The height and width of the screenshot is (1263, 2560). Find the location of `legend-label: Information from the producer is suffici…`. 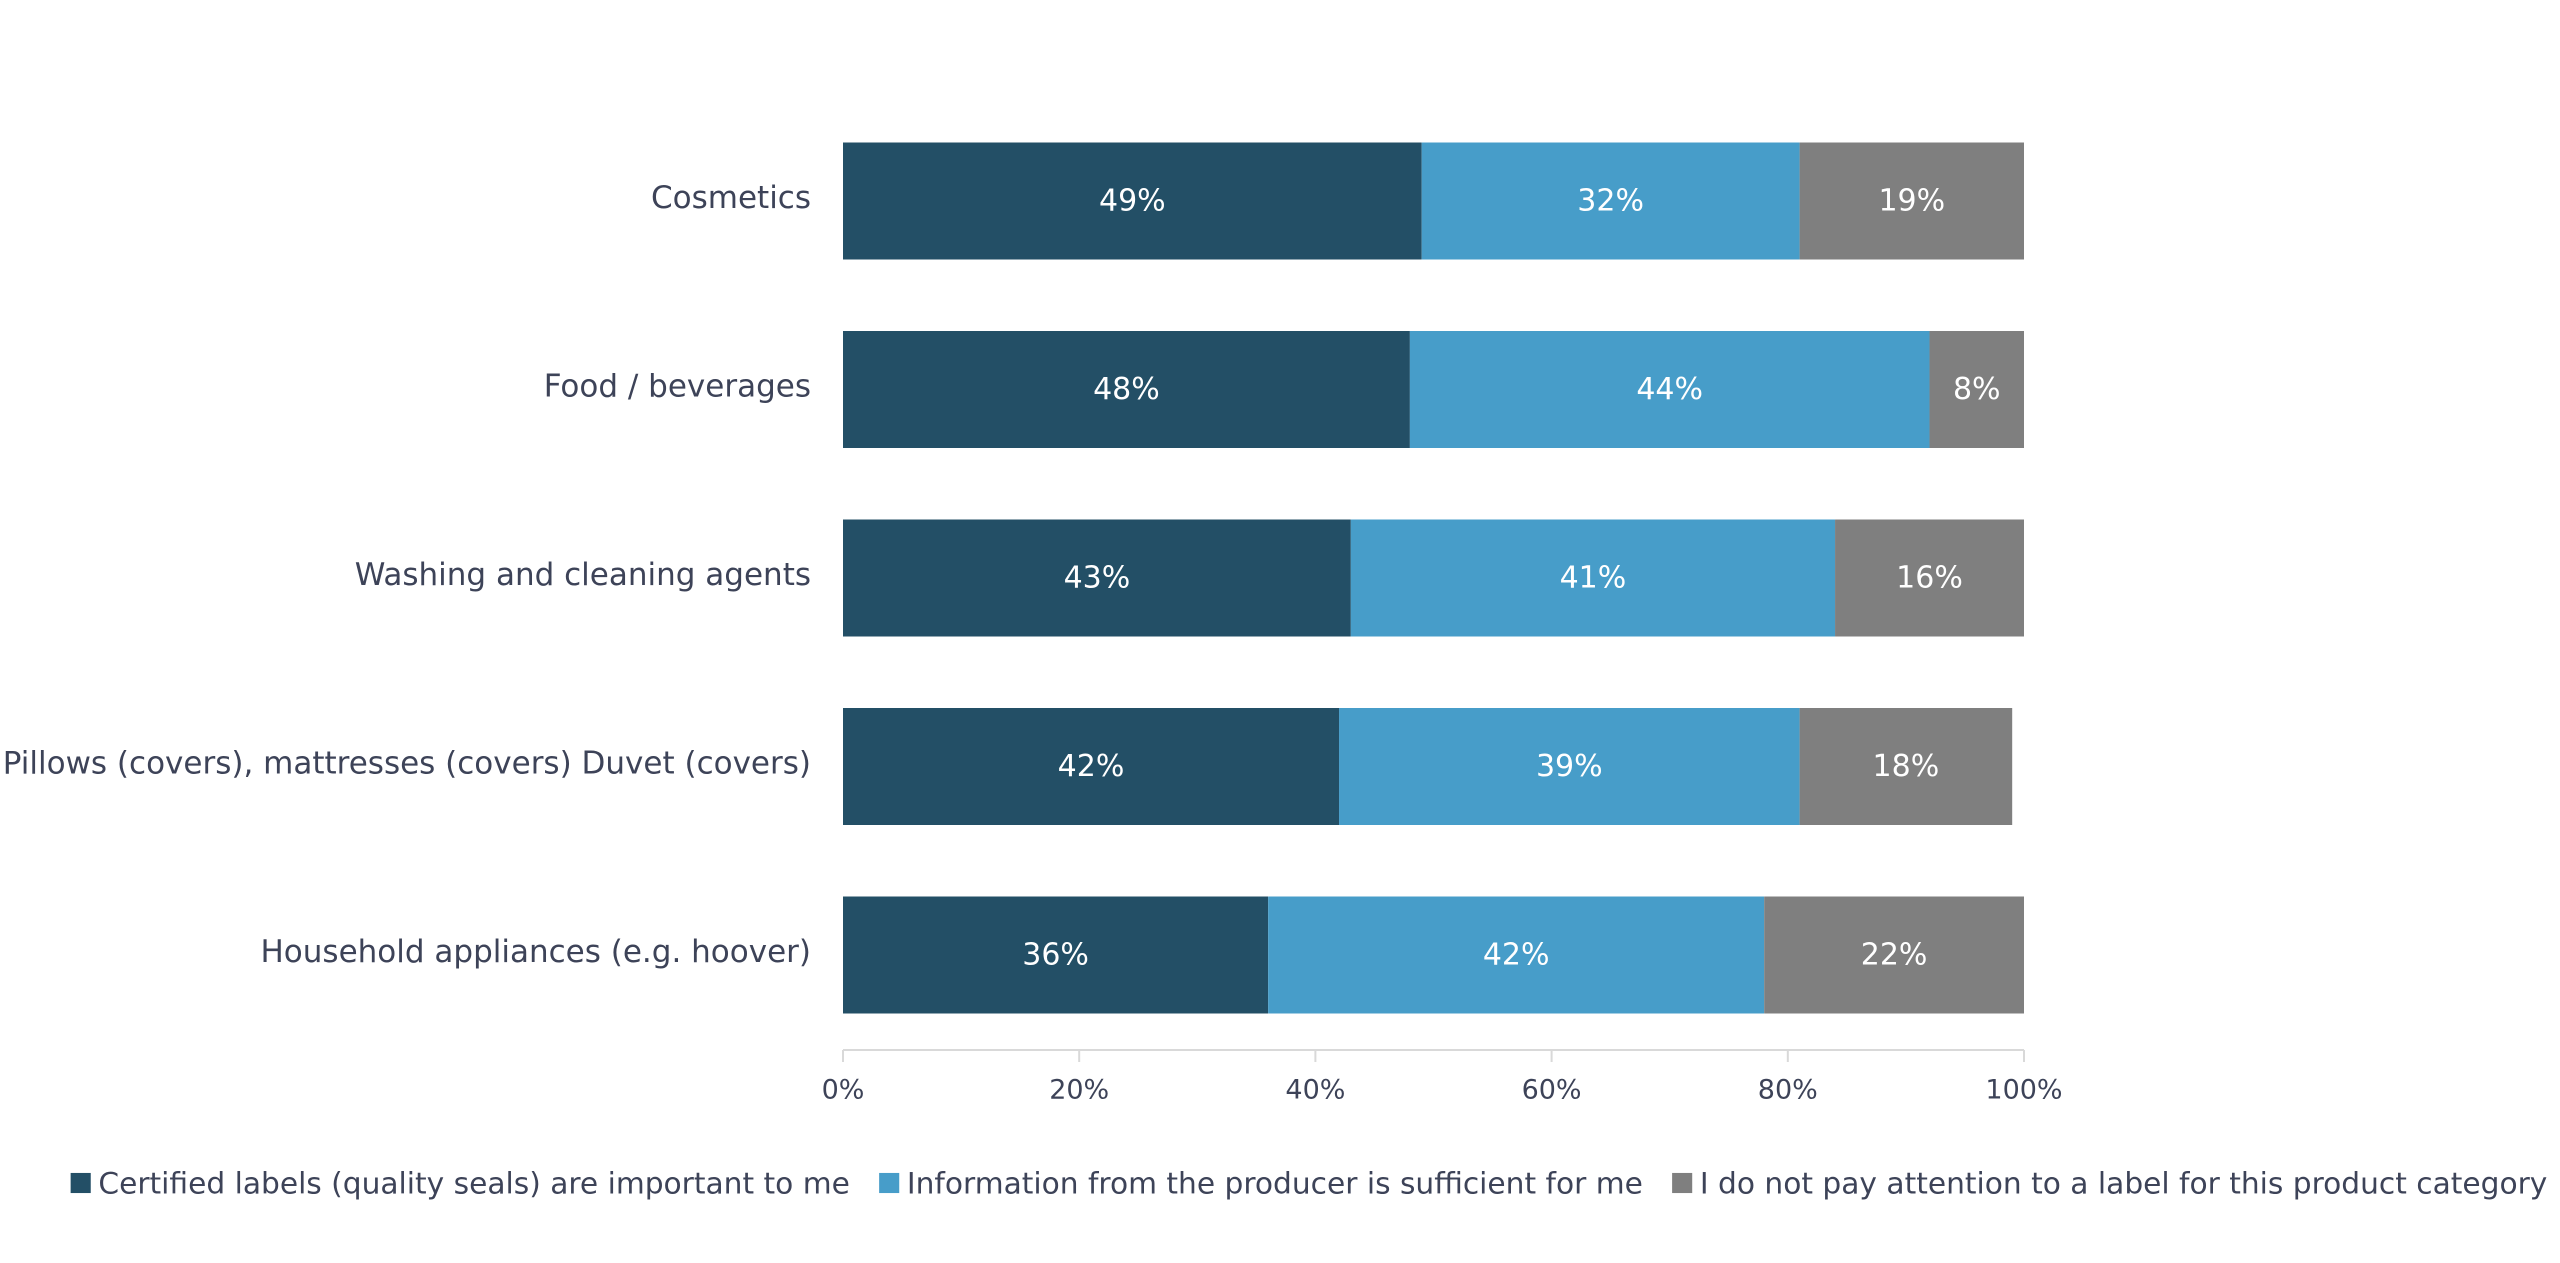

legend-label: Information from the producer is suffici… is located at coordinates (1275, 1183).